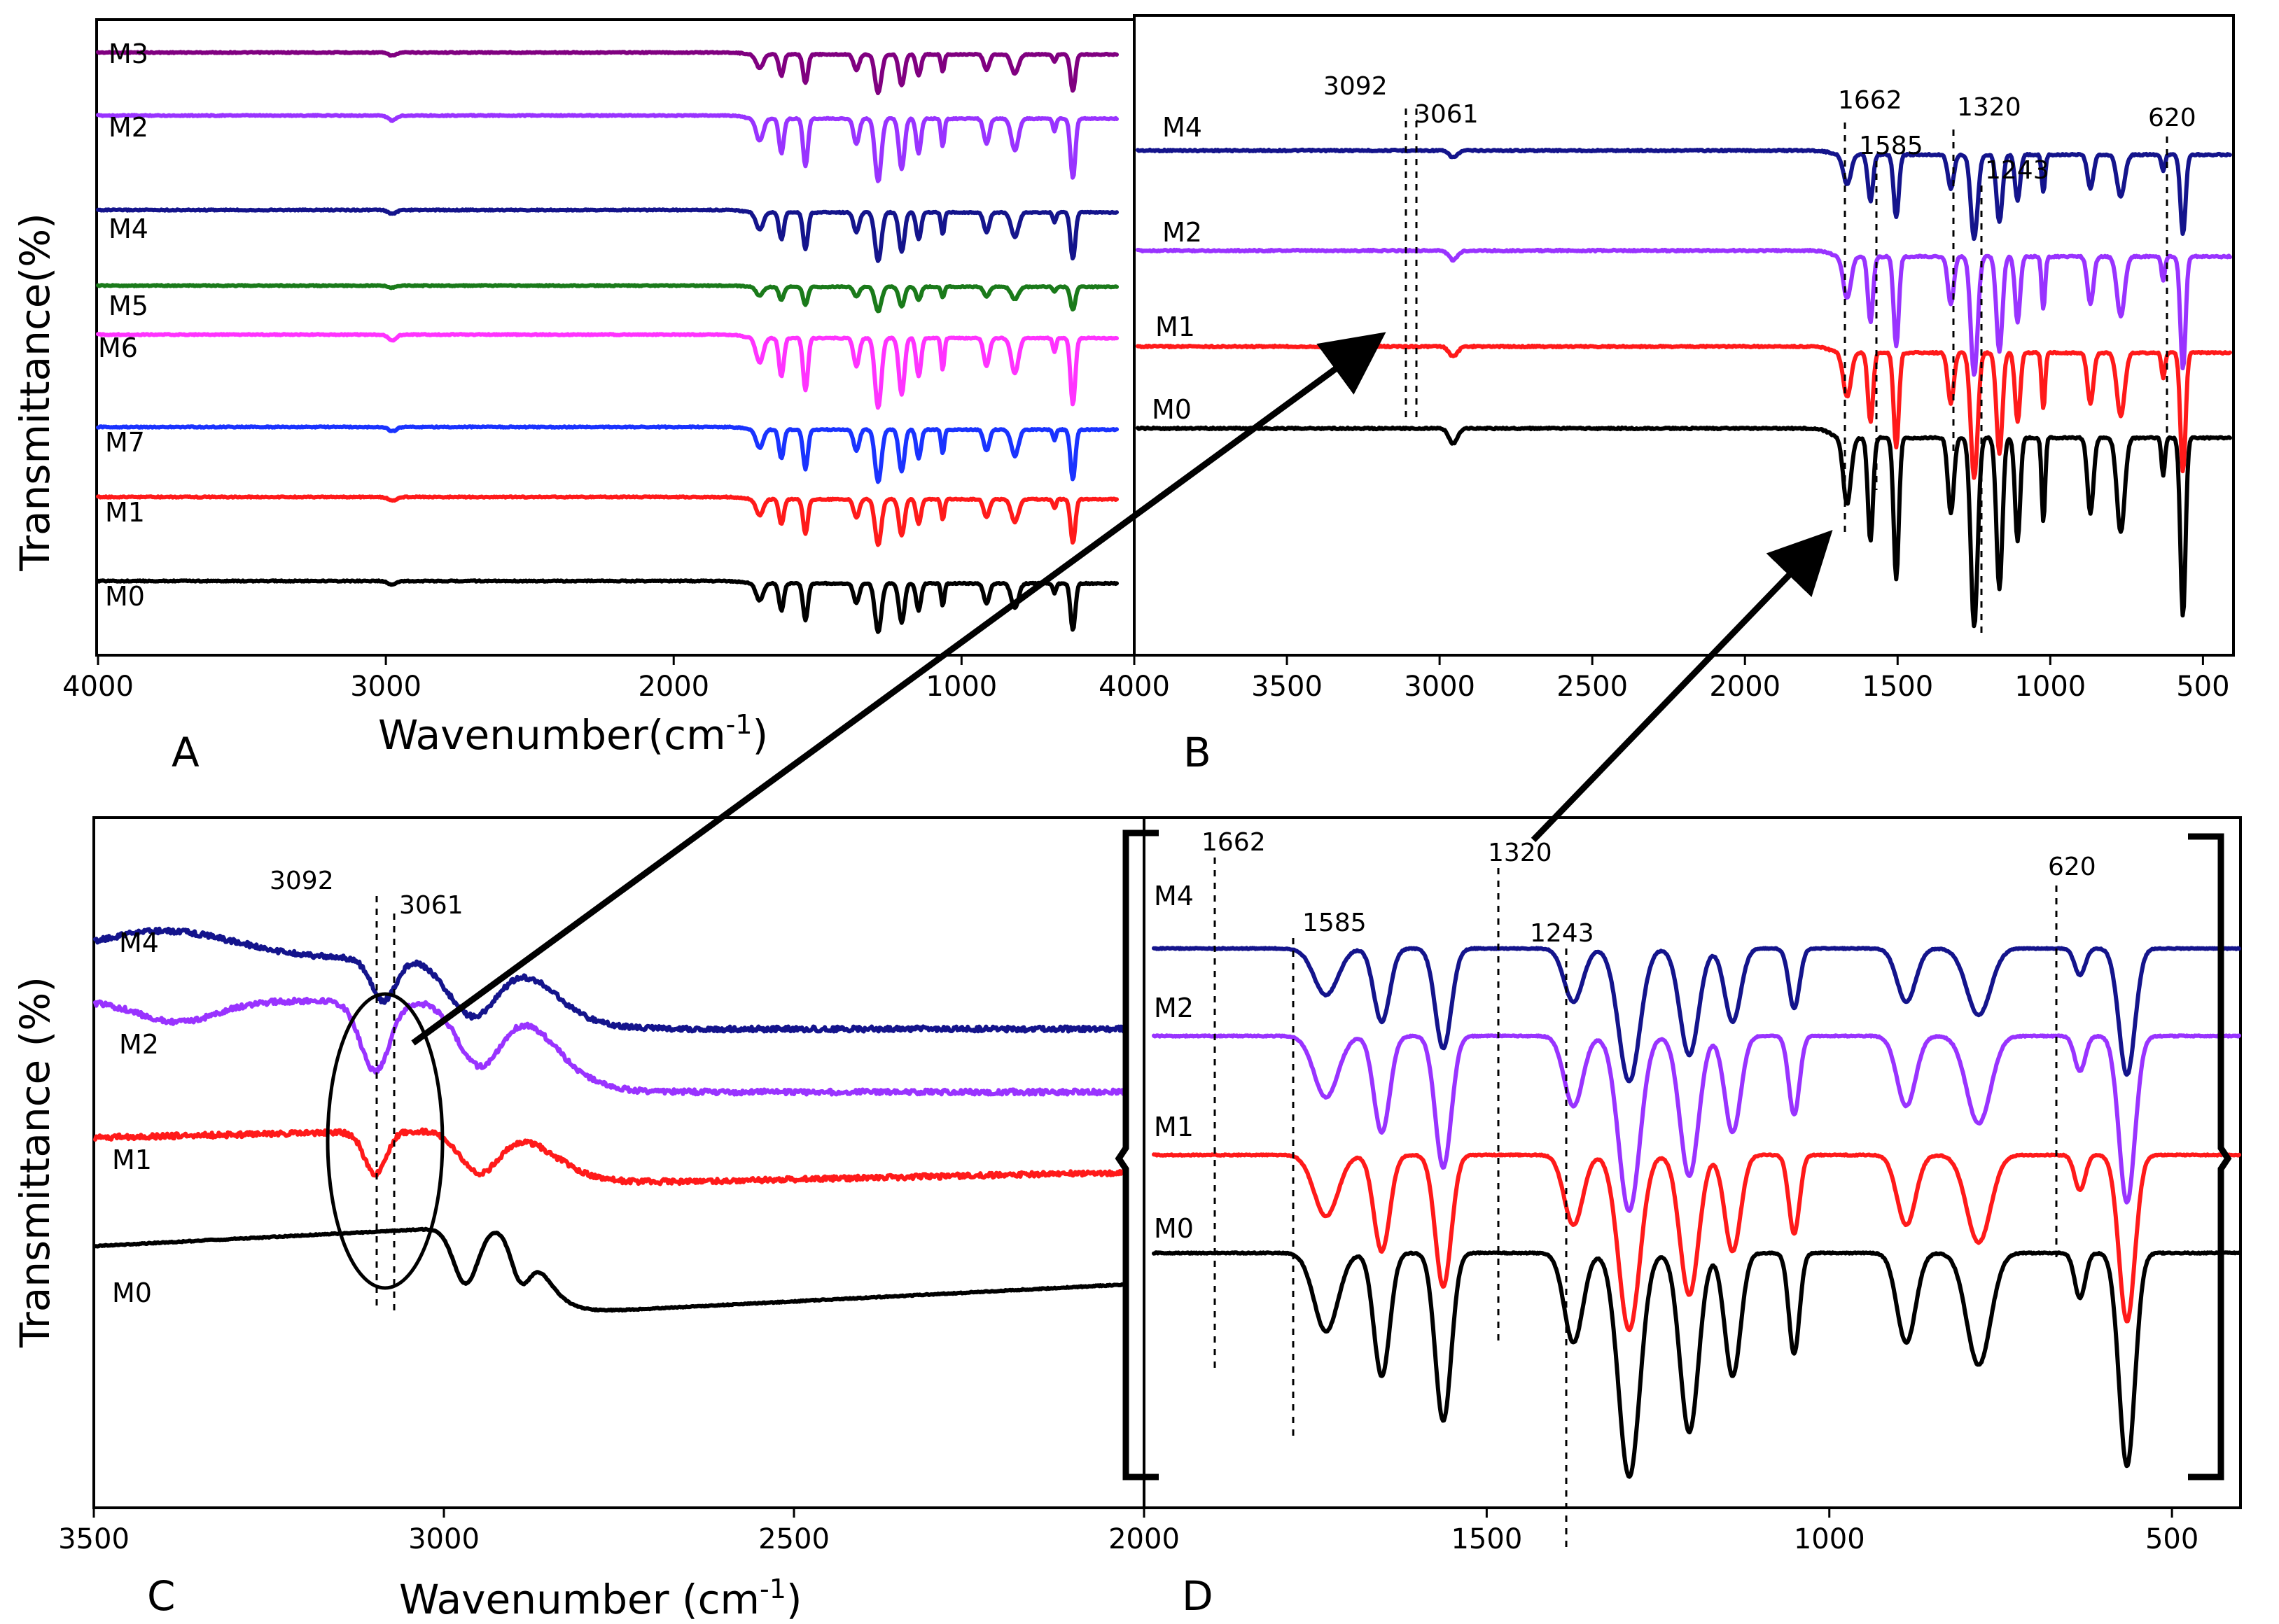 Image resolution: width=2279 pixels, height=1624 pixels. What do you see at coordinates (1137, 1155) in the screenshot?
I see `left-bracket` at bounding box center [1137, 1155].